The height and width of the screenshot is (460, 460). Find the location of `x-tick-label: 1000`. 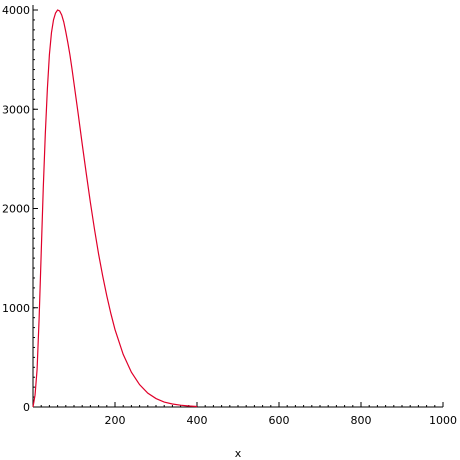

x-tick-label: 1000 is located at coordinates (443, 420).